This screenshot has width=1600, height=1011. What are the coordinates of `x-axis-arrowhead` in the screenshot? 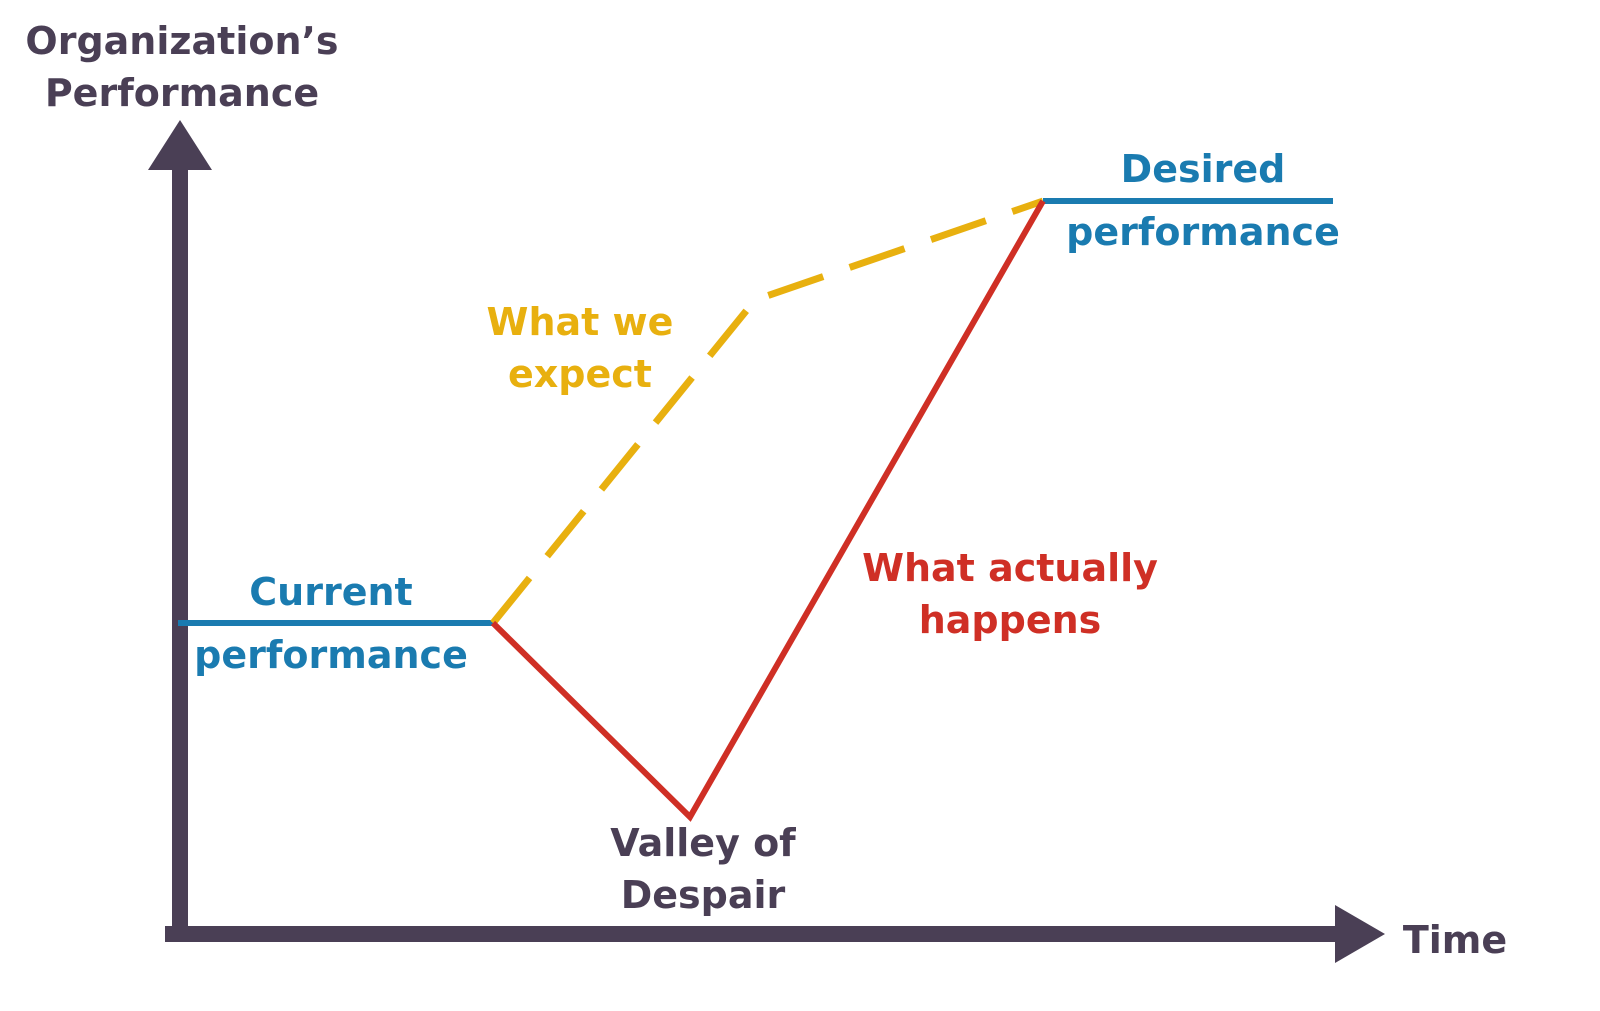 It's located at (1360, 934).